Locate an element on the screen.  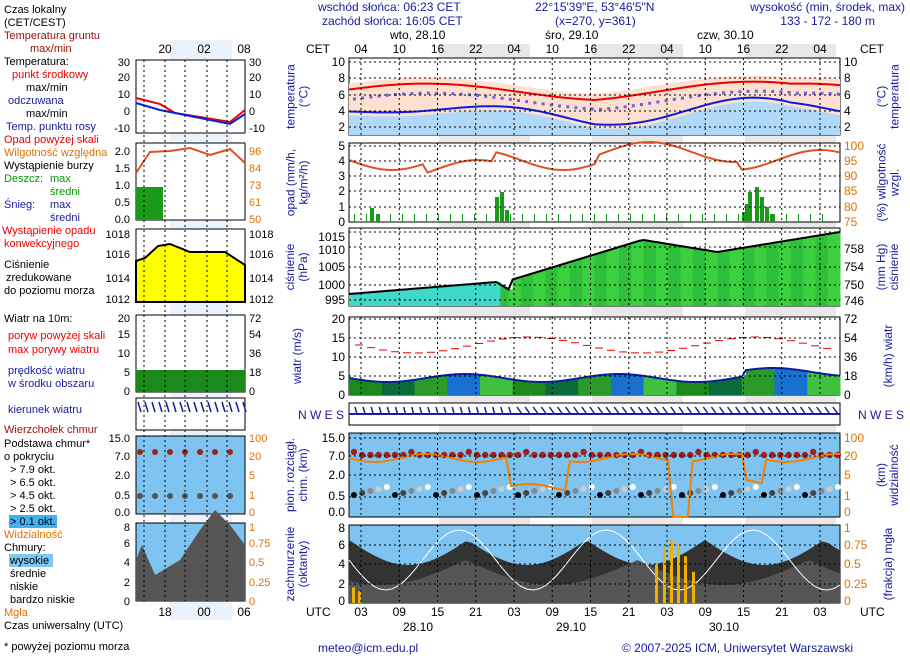
legend-hum: Wilgotność względna is located at coordinates (56, 153).